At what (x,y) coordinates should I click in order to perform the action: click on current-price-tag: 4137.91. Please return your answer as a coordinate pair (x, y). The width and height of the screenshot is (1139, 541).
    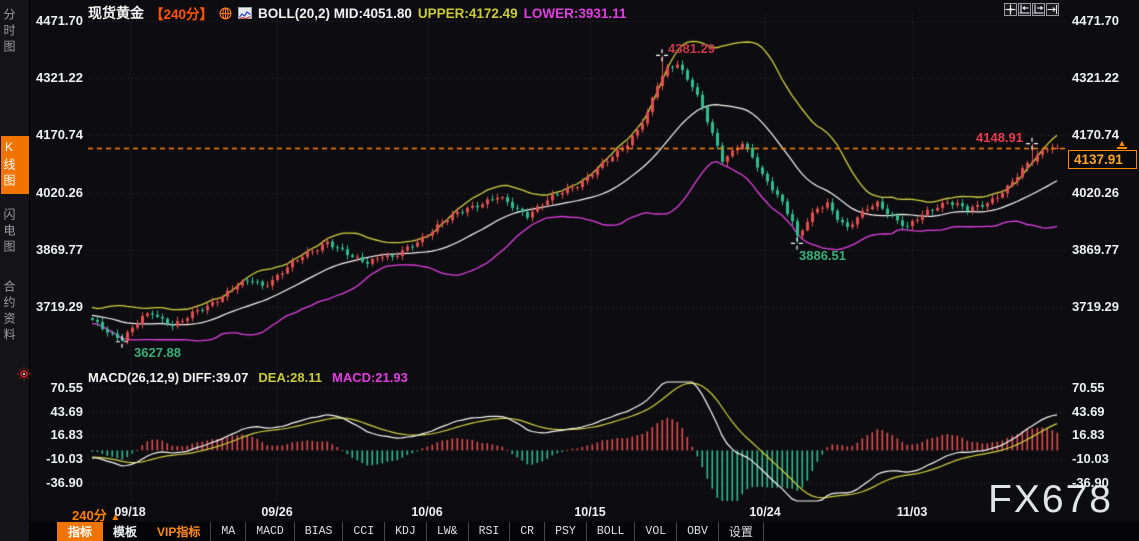
    Looking at the image, I should click on (1102, 159).